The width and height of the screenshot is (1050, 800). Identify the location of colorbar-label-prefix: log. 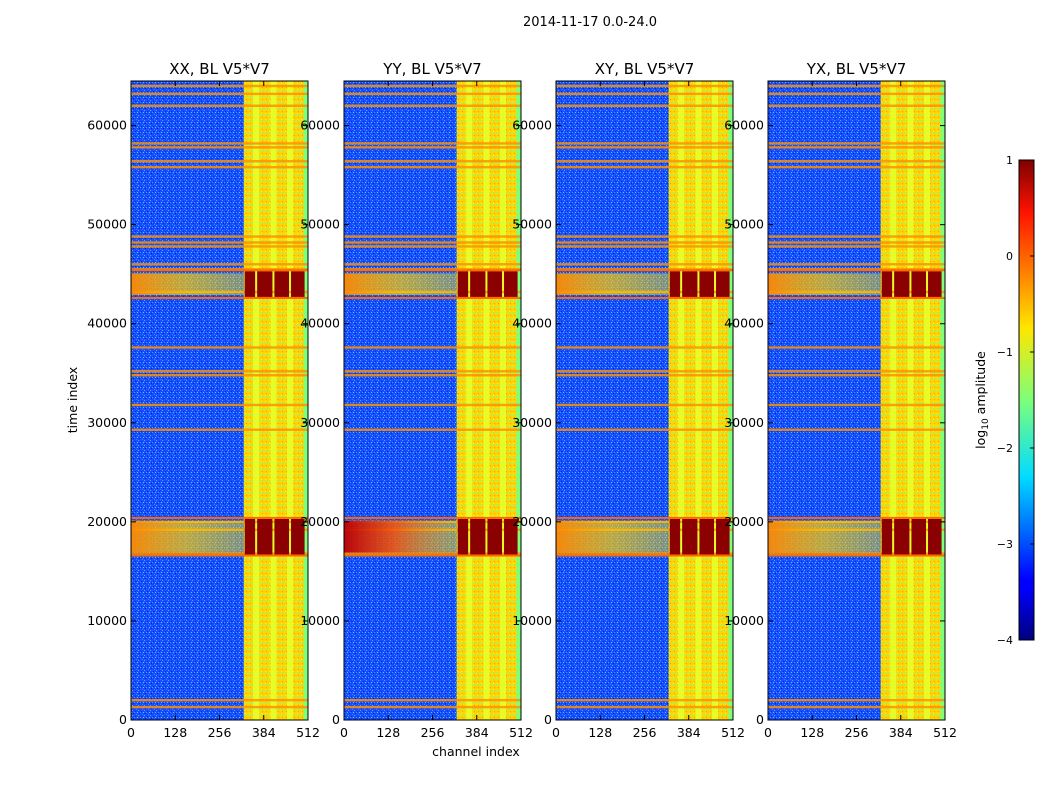
(980, 439).